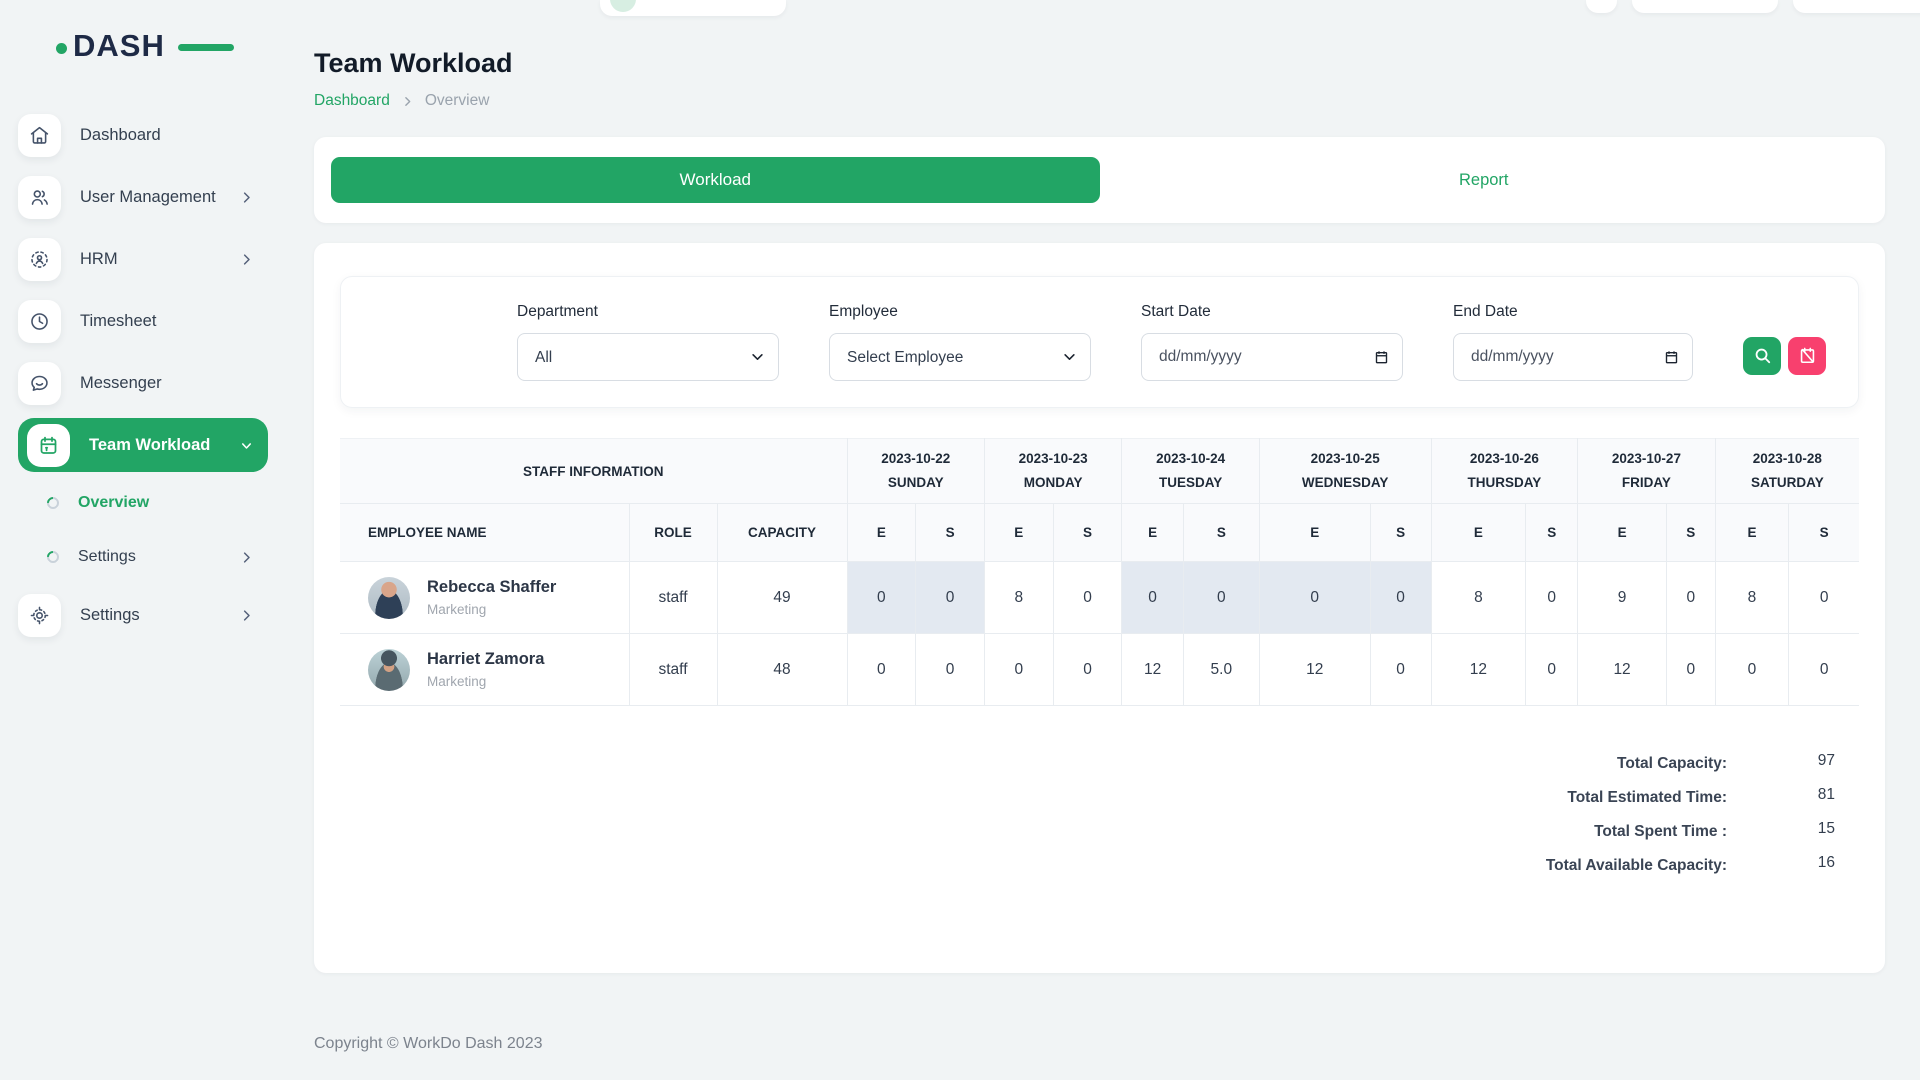 The height and width of the screenshot is (1080, 1920). Describe the element at coordinates (782, 669) in the screenshot. I see `capacity-cell: 48` at that location.